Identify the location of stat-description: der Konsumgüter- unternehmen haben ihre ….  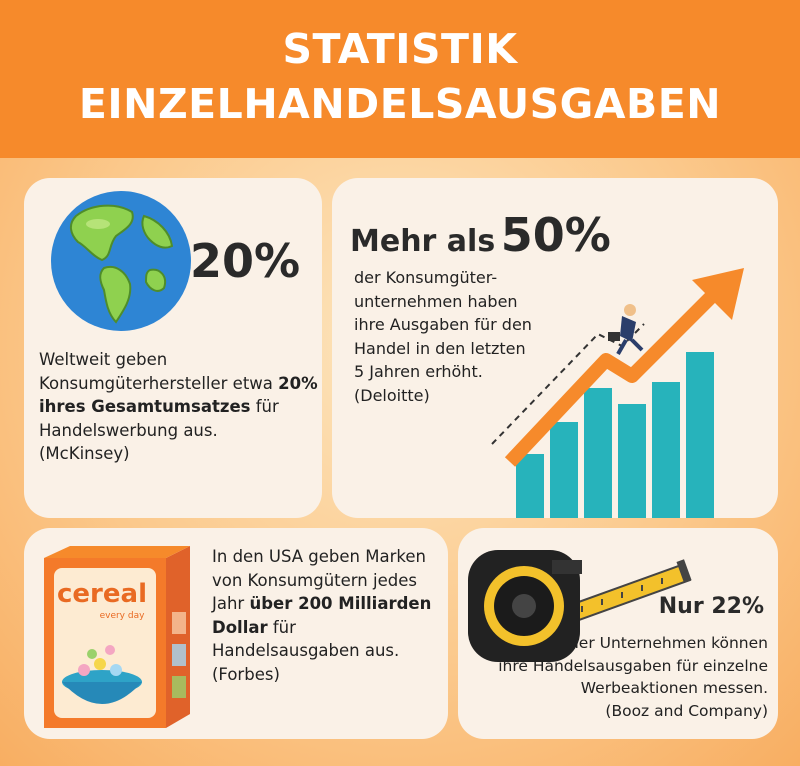
(461, 336).